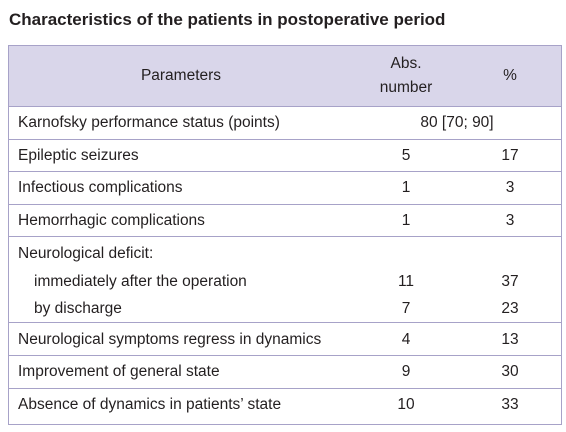 This screenshot has height=432, width=566. What do you see at coordinates (510, 372) in the screenshot?
I see `cell-value: 30` at bounding box center [510, 372].